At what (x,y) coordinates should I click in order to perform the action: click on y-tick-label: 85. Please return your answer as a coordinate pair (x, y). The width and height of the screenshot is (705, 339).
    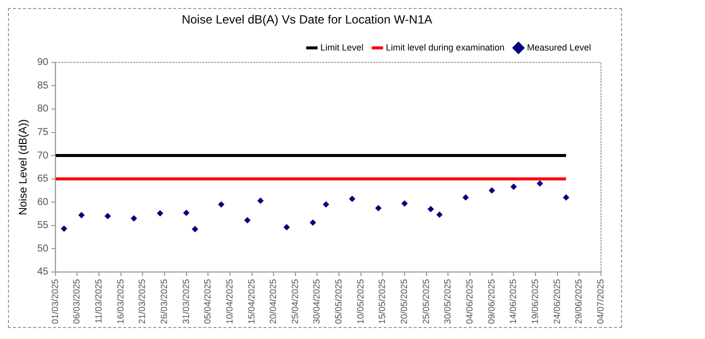
    Looking at the image, I should click on (43, 86).